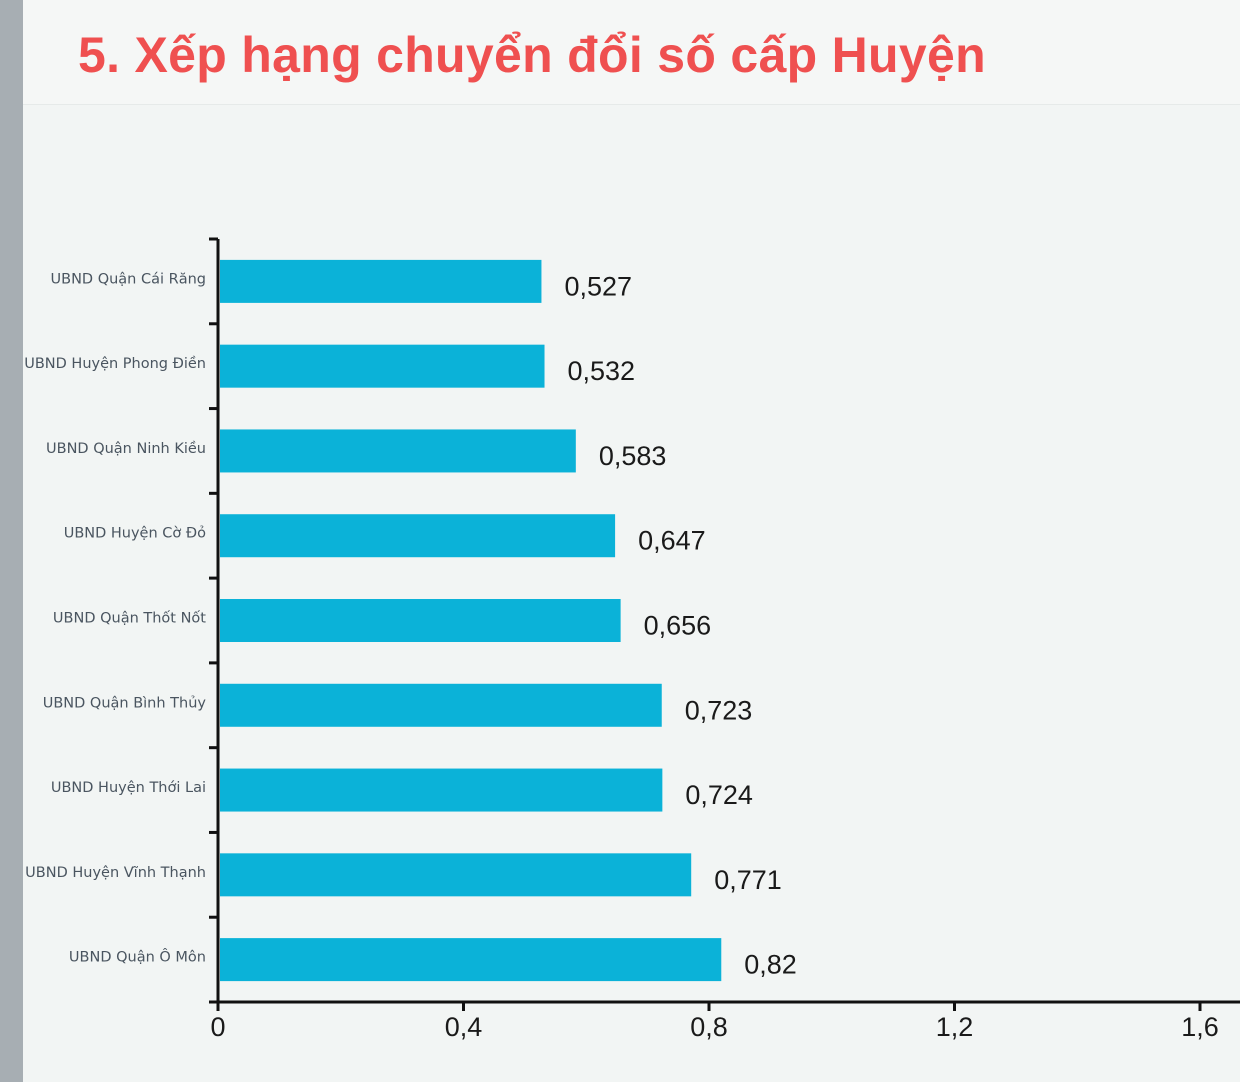  Describe the element at coordinates (1200, 1027) in the screenshot. I see `x-tick-label: 1,6` at that location.